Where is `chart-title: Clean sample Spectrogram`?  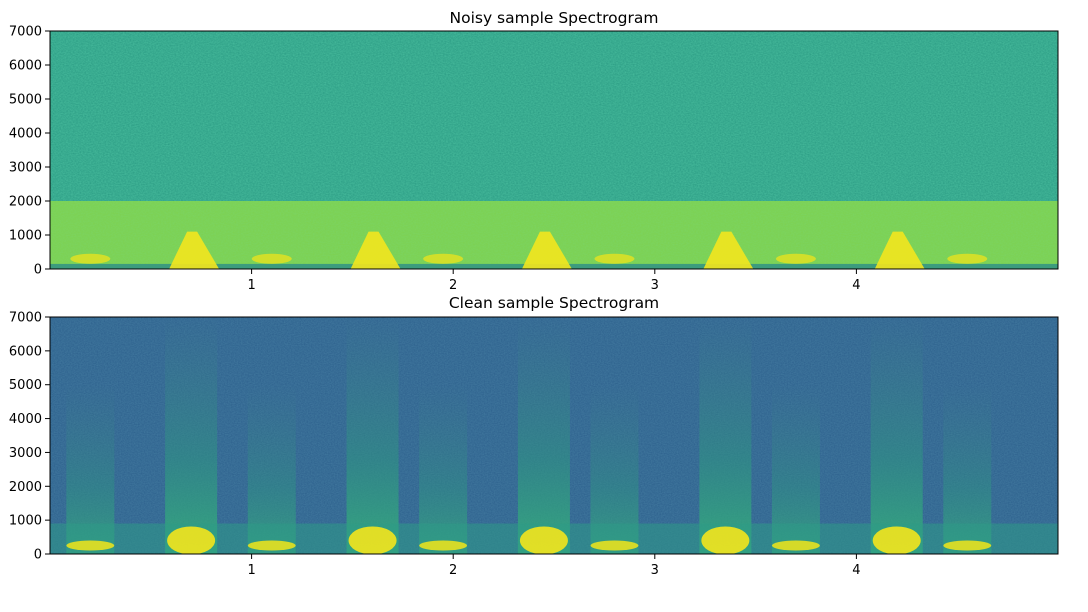 chart-title: Clean sample Spectrogram is located at coordinates (554, 303).